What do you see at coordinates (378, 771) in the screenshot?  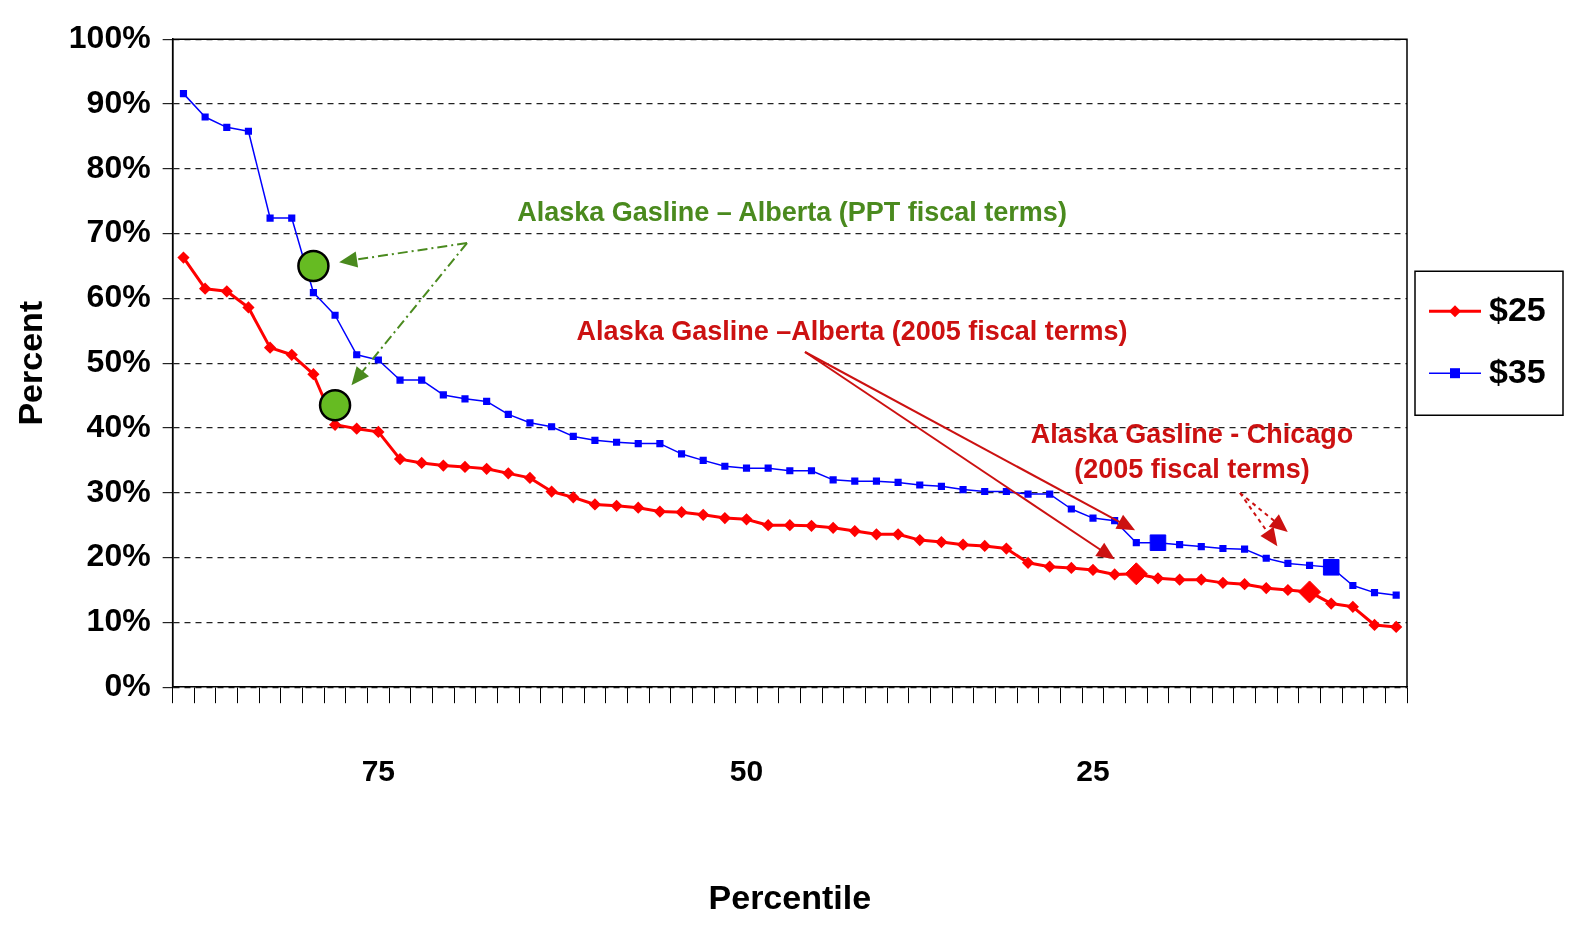 I see `x-tick-label: 75` at bounding box center [378, 771].